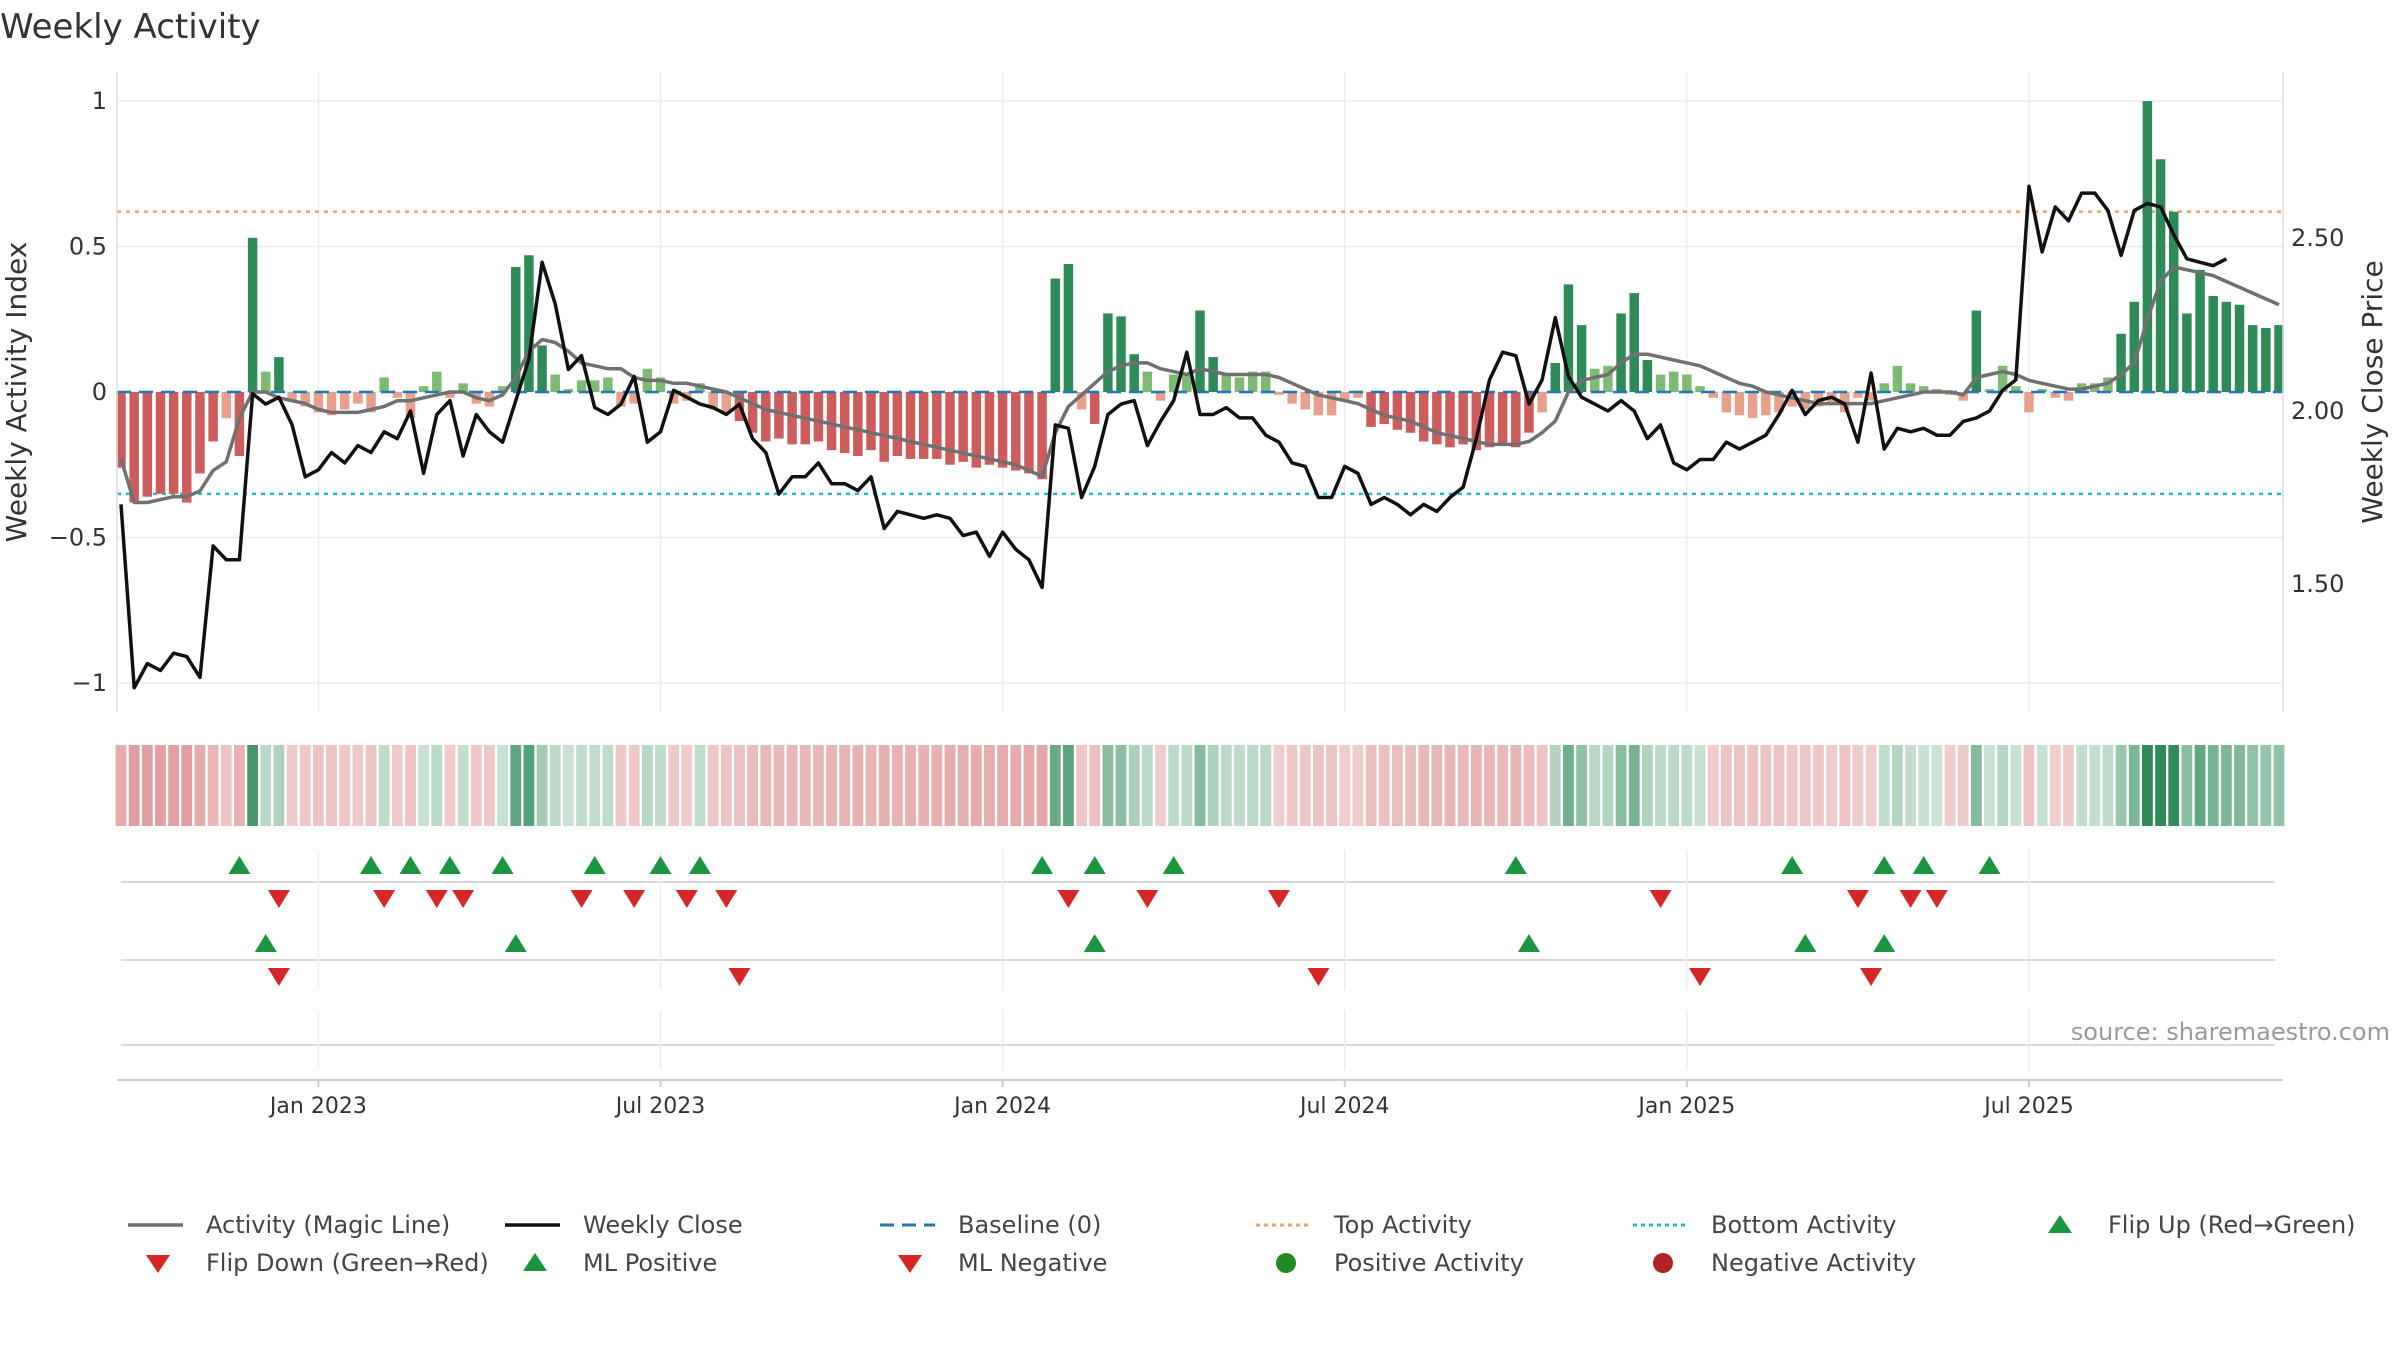  I want to click on x-tick-label: Jan 2023, so click(317, 1106).